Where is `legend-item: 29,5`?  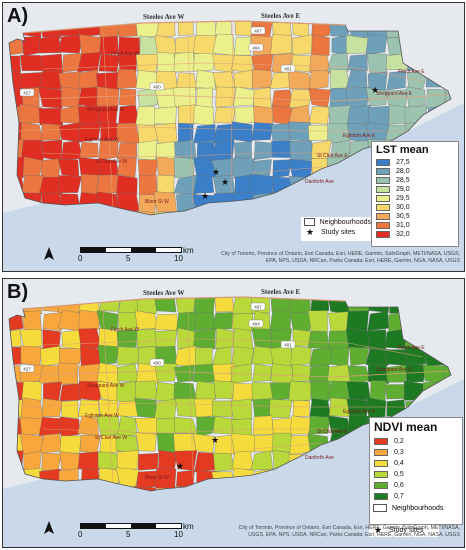 legend-item: 29,5 is located at coordinates (417, 198).